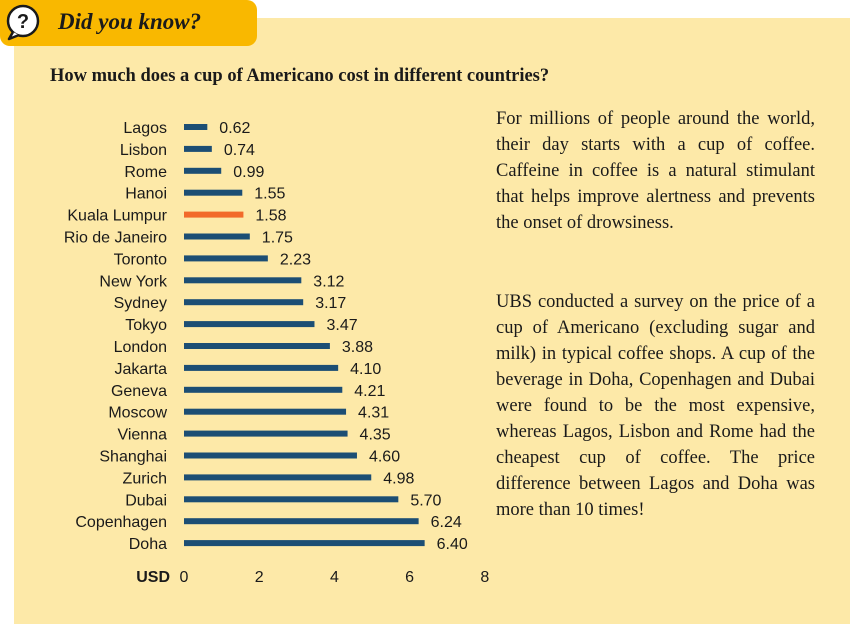  I want to click on value-label: 1.58, so click(270, 216).